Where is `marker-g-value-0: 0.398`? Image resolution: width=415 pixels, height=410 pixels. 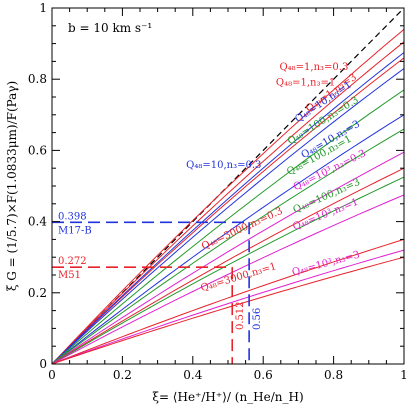
marker-g-value-0: 0.398 is located at coordinates (72, 216).